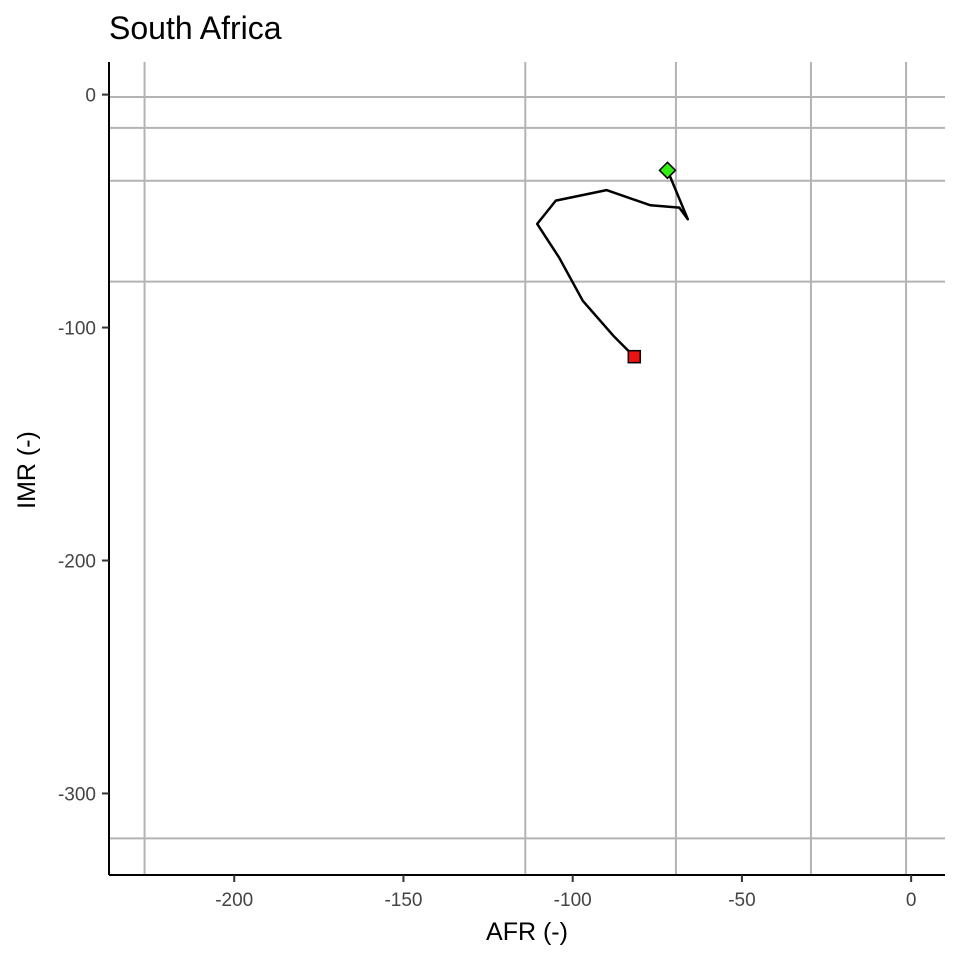 This screenshot has width=960, height=960. I want to click on trajectory-line, so click(612, 263).